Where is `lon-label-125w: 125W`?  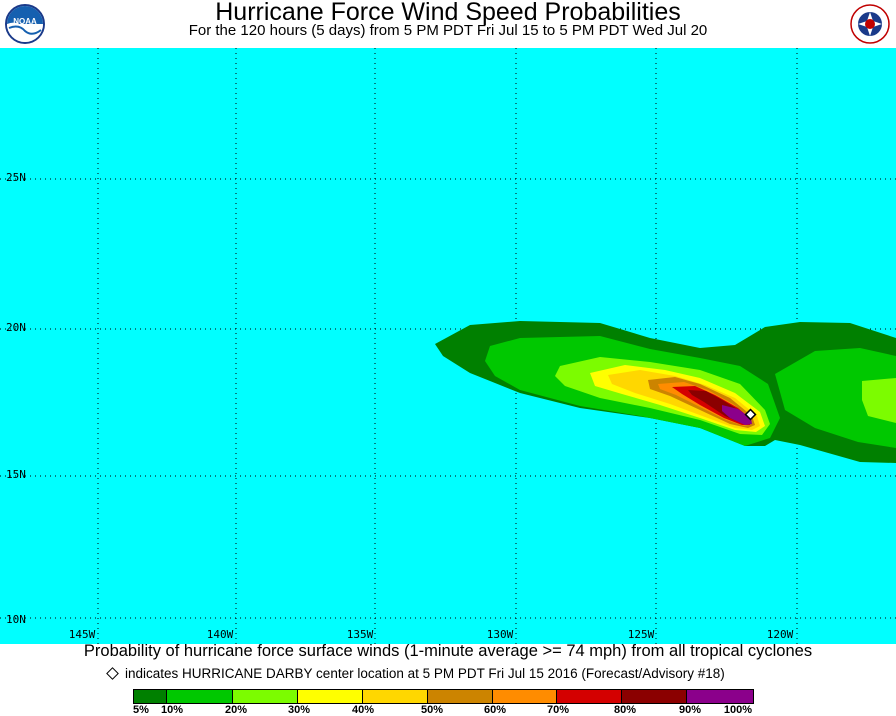
lon-label-125w: 125W is located at coordinates (641, 634).